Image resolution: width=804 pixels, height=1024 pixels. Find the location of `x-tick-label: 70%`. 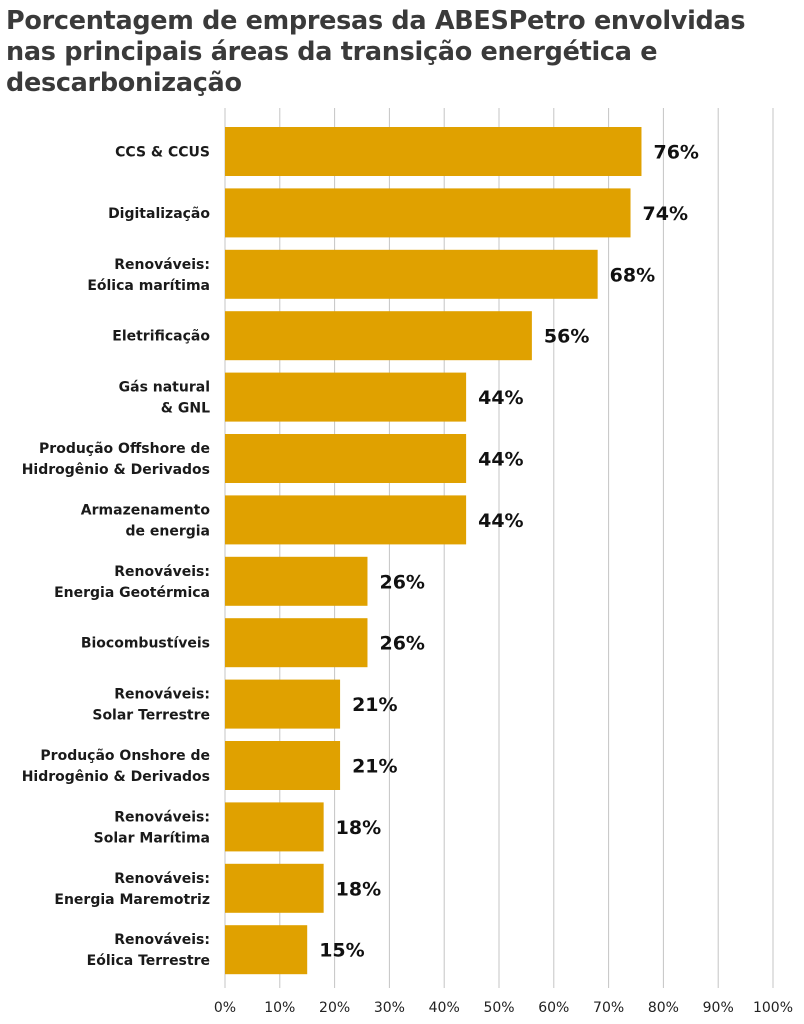

x-tick-label: 70% is located at coordinates (608, 1008).